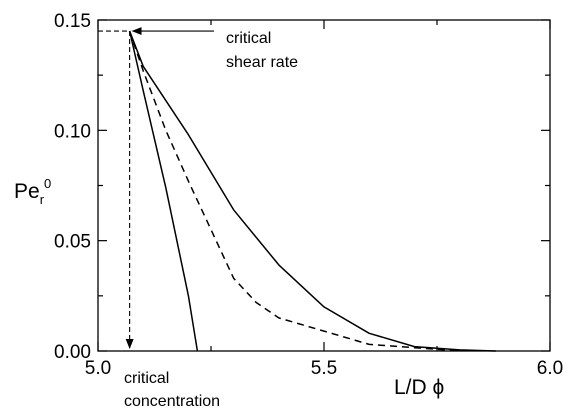 Image resolution: width=574 pixels, height=413 pixels. What do you see at coordinates (98, 368) in the screenshot?
I see `x-tick-label: 5.0` at bounding box center [98, 368].